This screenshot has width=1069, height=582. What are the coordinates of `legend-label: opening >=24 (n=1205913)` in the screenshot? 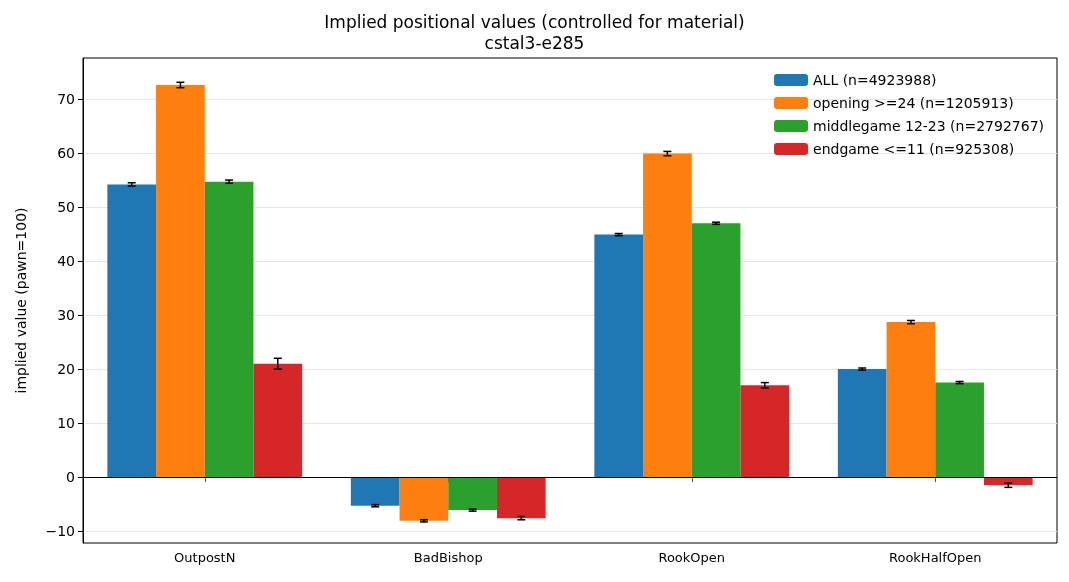 It's located at (913, 103).